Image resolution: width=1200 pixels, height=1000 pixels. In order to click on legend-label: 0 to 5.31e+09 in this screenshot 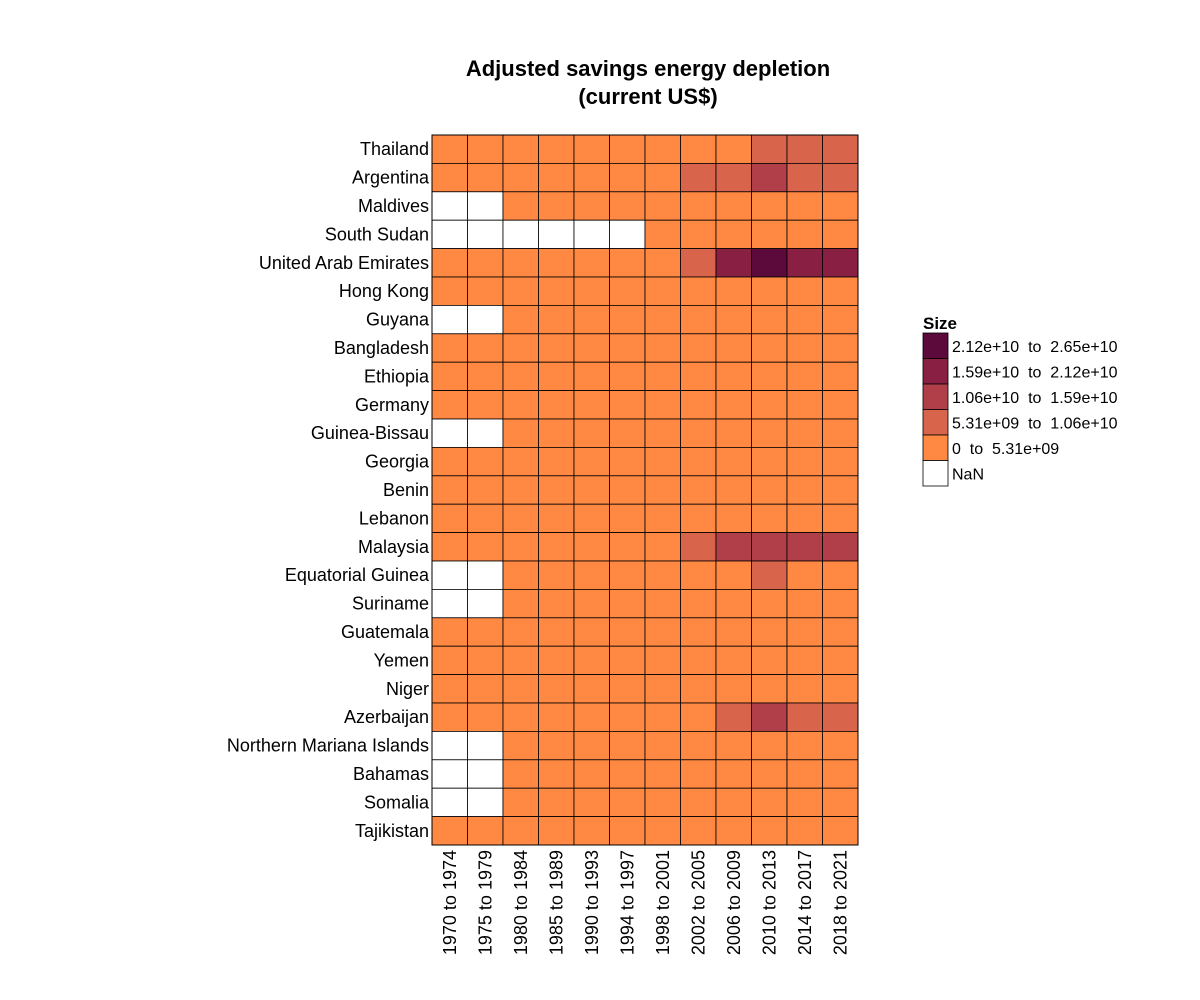, I will do `click(1005, 449)`.